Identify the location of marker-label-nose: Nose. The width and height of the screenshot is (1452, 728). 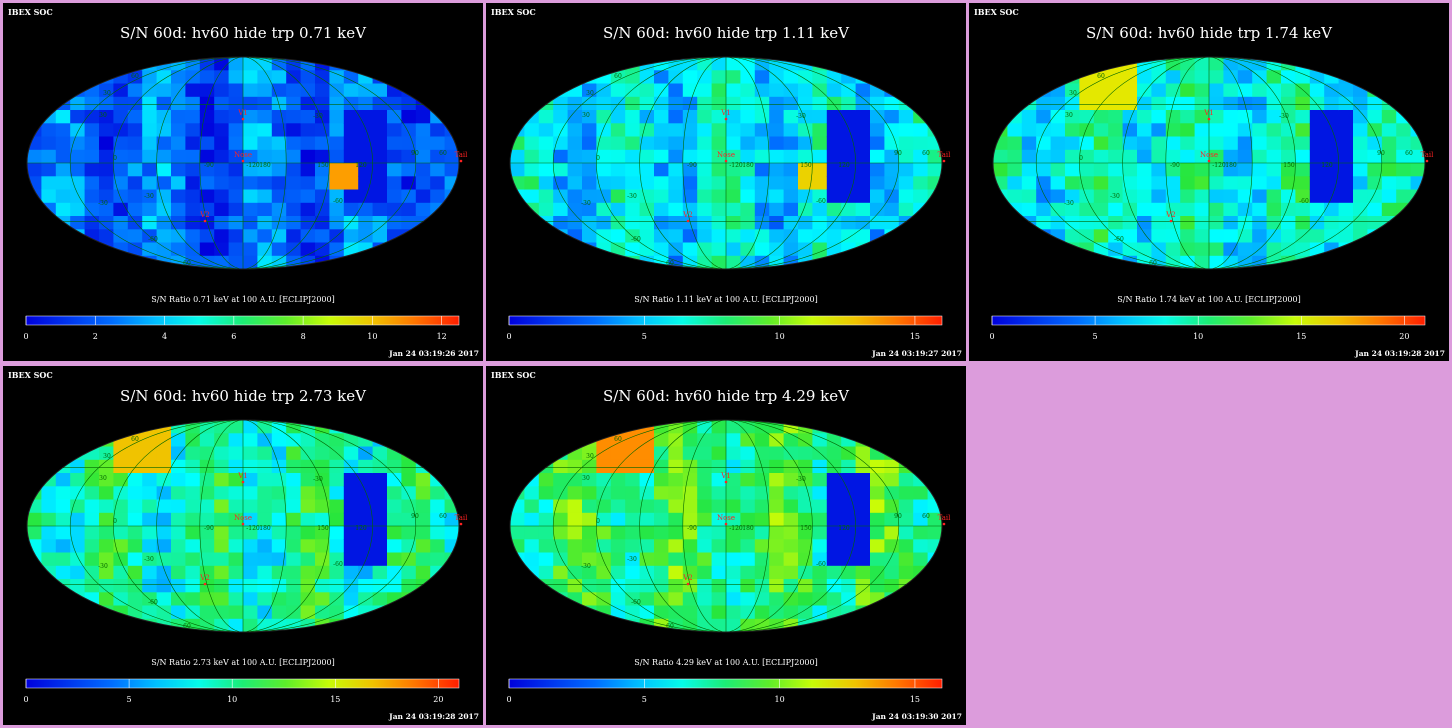
(243, 518).